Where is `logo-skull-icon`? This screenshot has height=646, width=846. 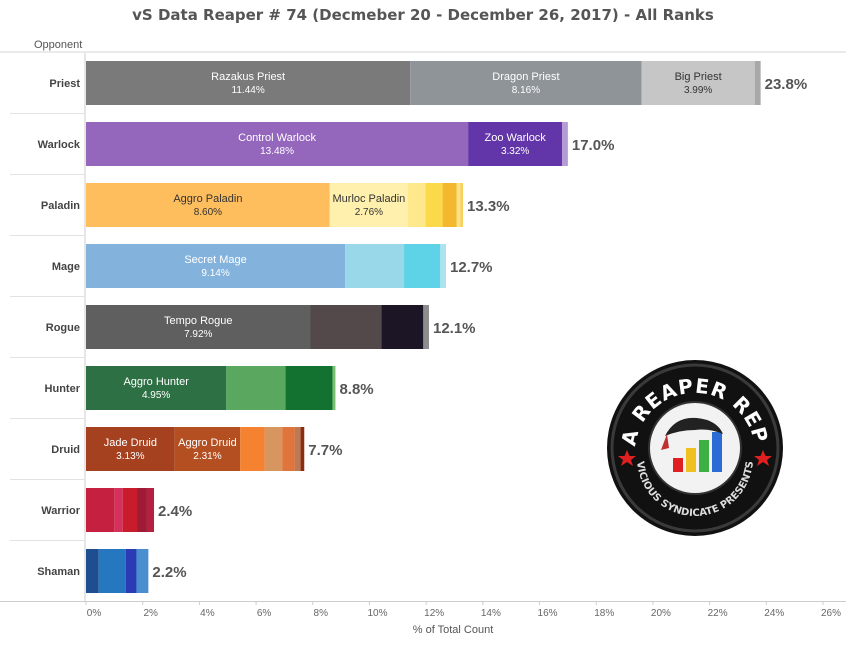 logo-skull-icon is located at coordinates (692, 433).